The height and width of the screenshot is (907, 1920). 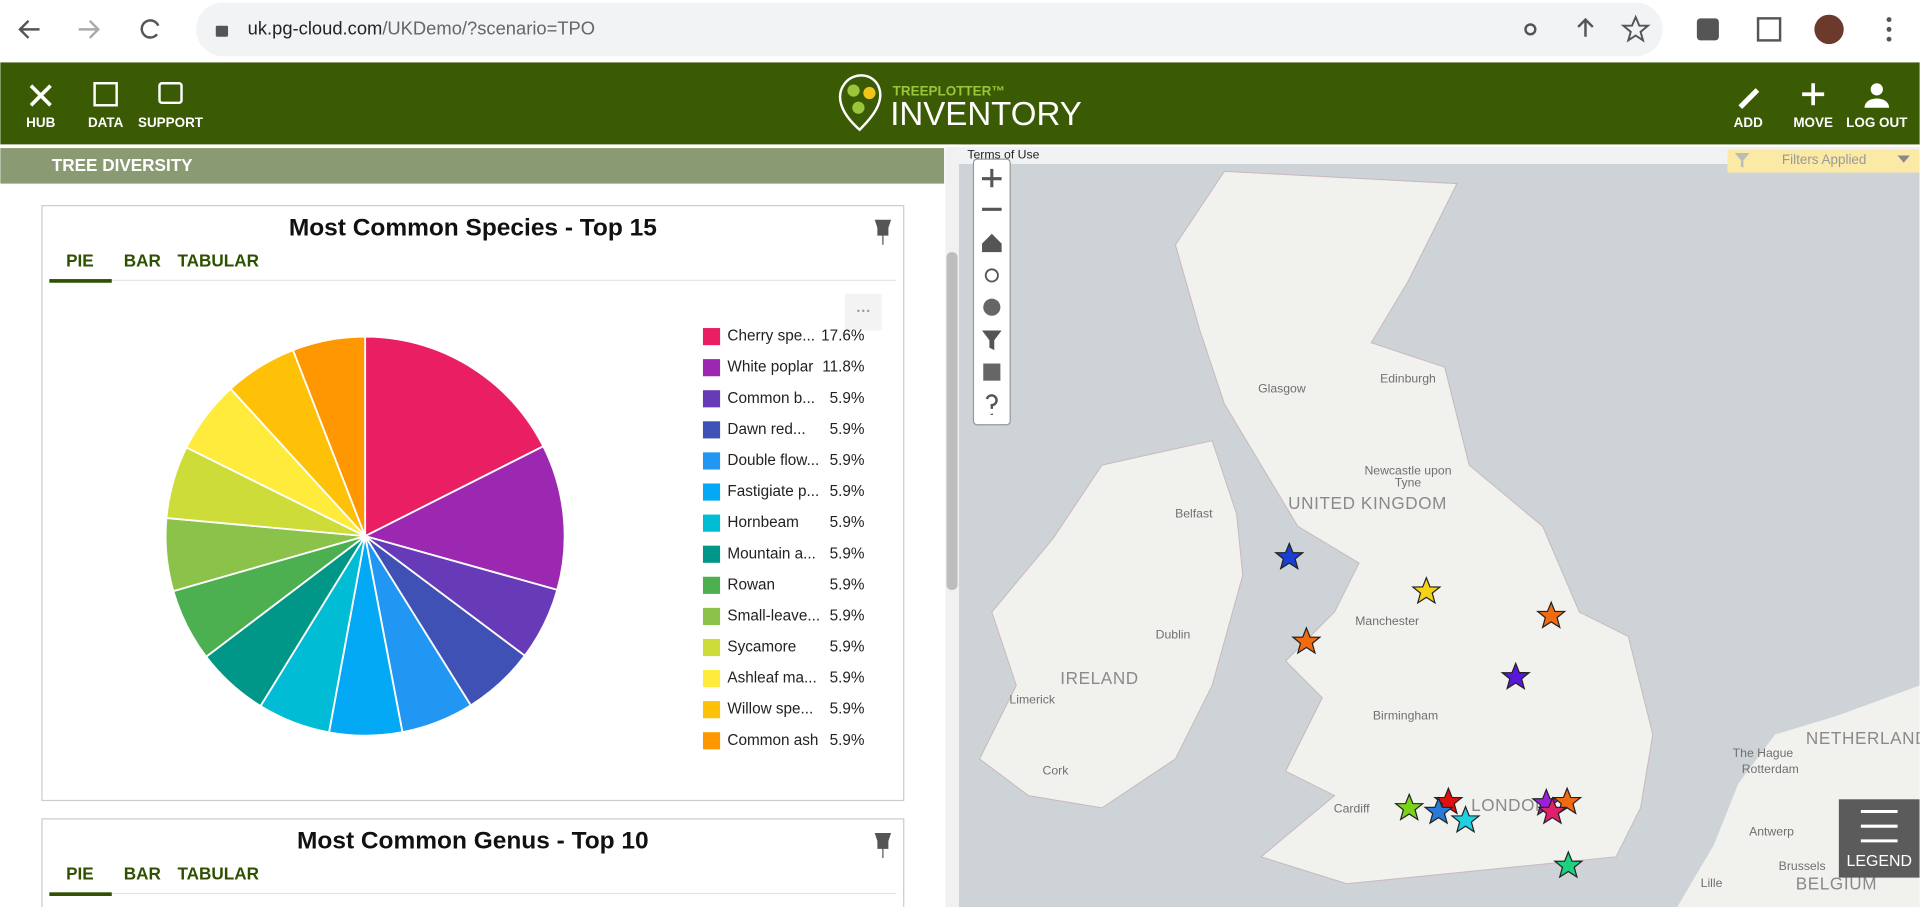 I want to click on locate-button, so click(x=991, y=275).